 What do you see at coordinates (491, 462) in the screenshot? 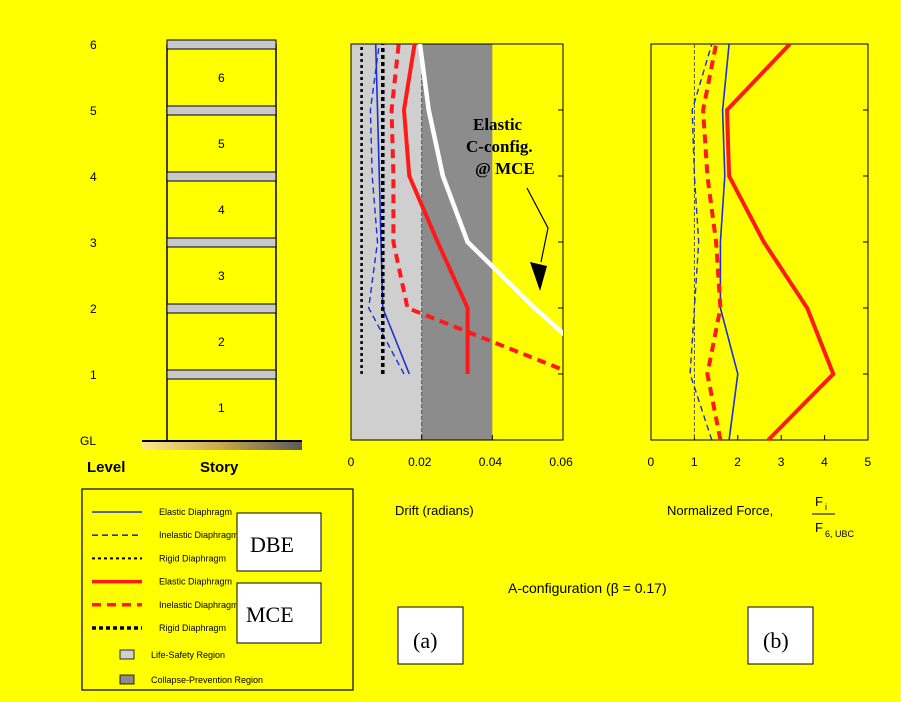
I see `x-tick-label: 0.04` at bounding box center [491, 462].